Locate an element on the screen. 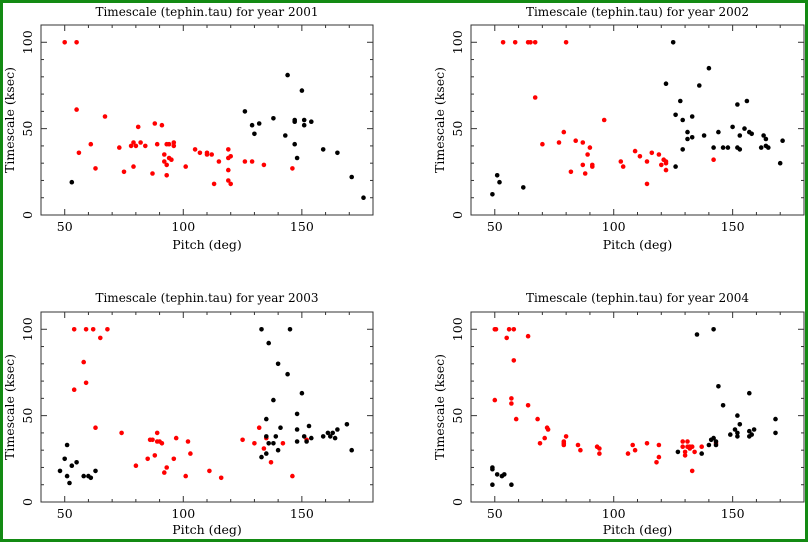 The image size is (808, 547). y-tick-label: 0 is located at coordinates (457, 502).